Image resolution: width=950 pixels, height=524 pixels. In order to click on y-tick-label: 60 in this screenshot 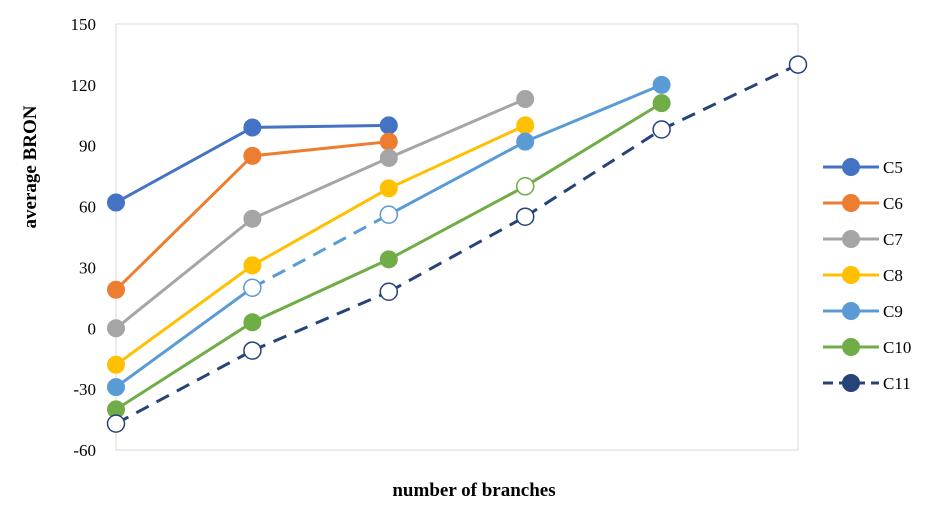, I will do `click(87, 207)`.